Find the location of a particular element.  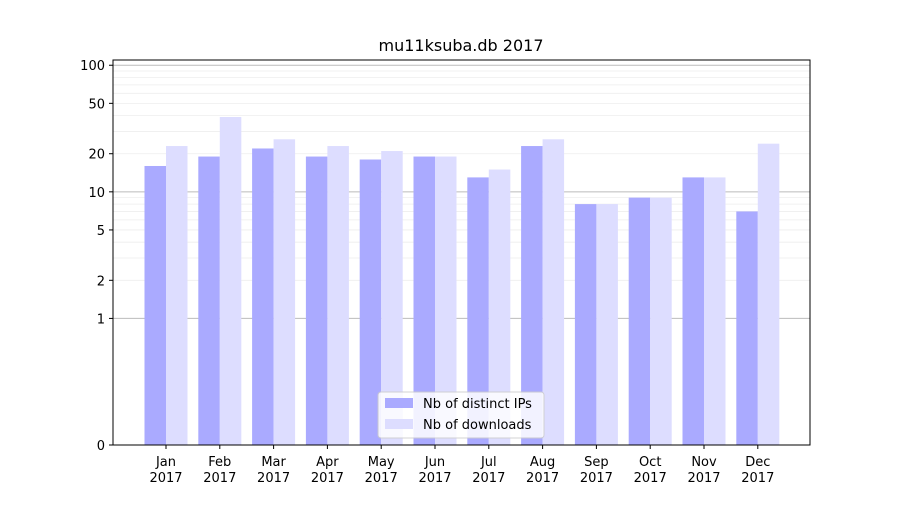

y-tick-label: 0 is located at coordinates (101, 446).